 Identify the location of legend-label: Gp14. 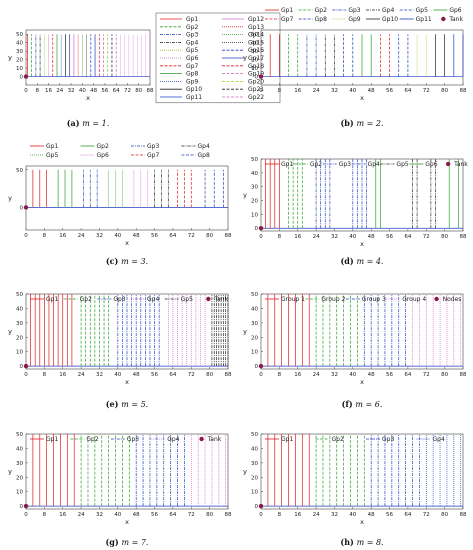
(256, 35).